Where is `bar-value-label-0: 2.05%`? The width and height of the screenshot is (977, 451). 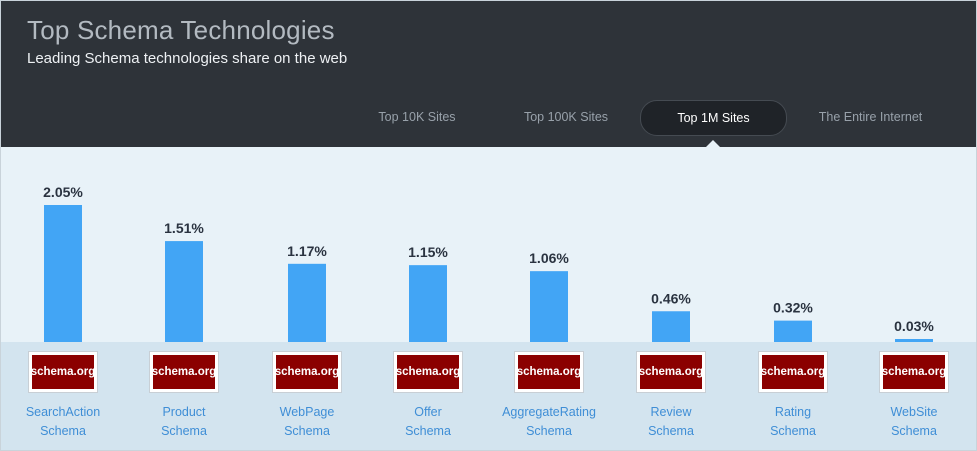 bar-value-label-0: 2.05% is located at coordinates (63, 192).